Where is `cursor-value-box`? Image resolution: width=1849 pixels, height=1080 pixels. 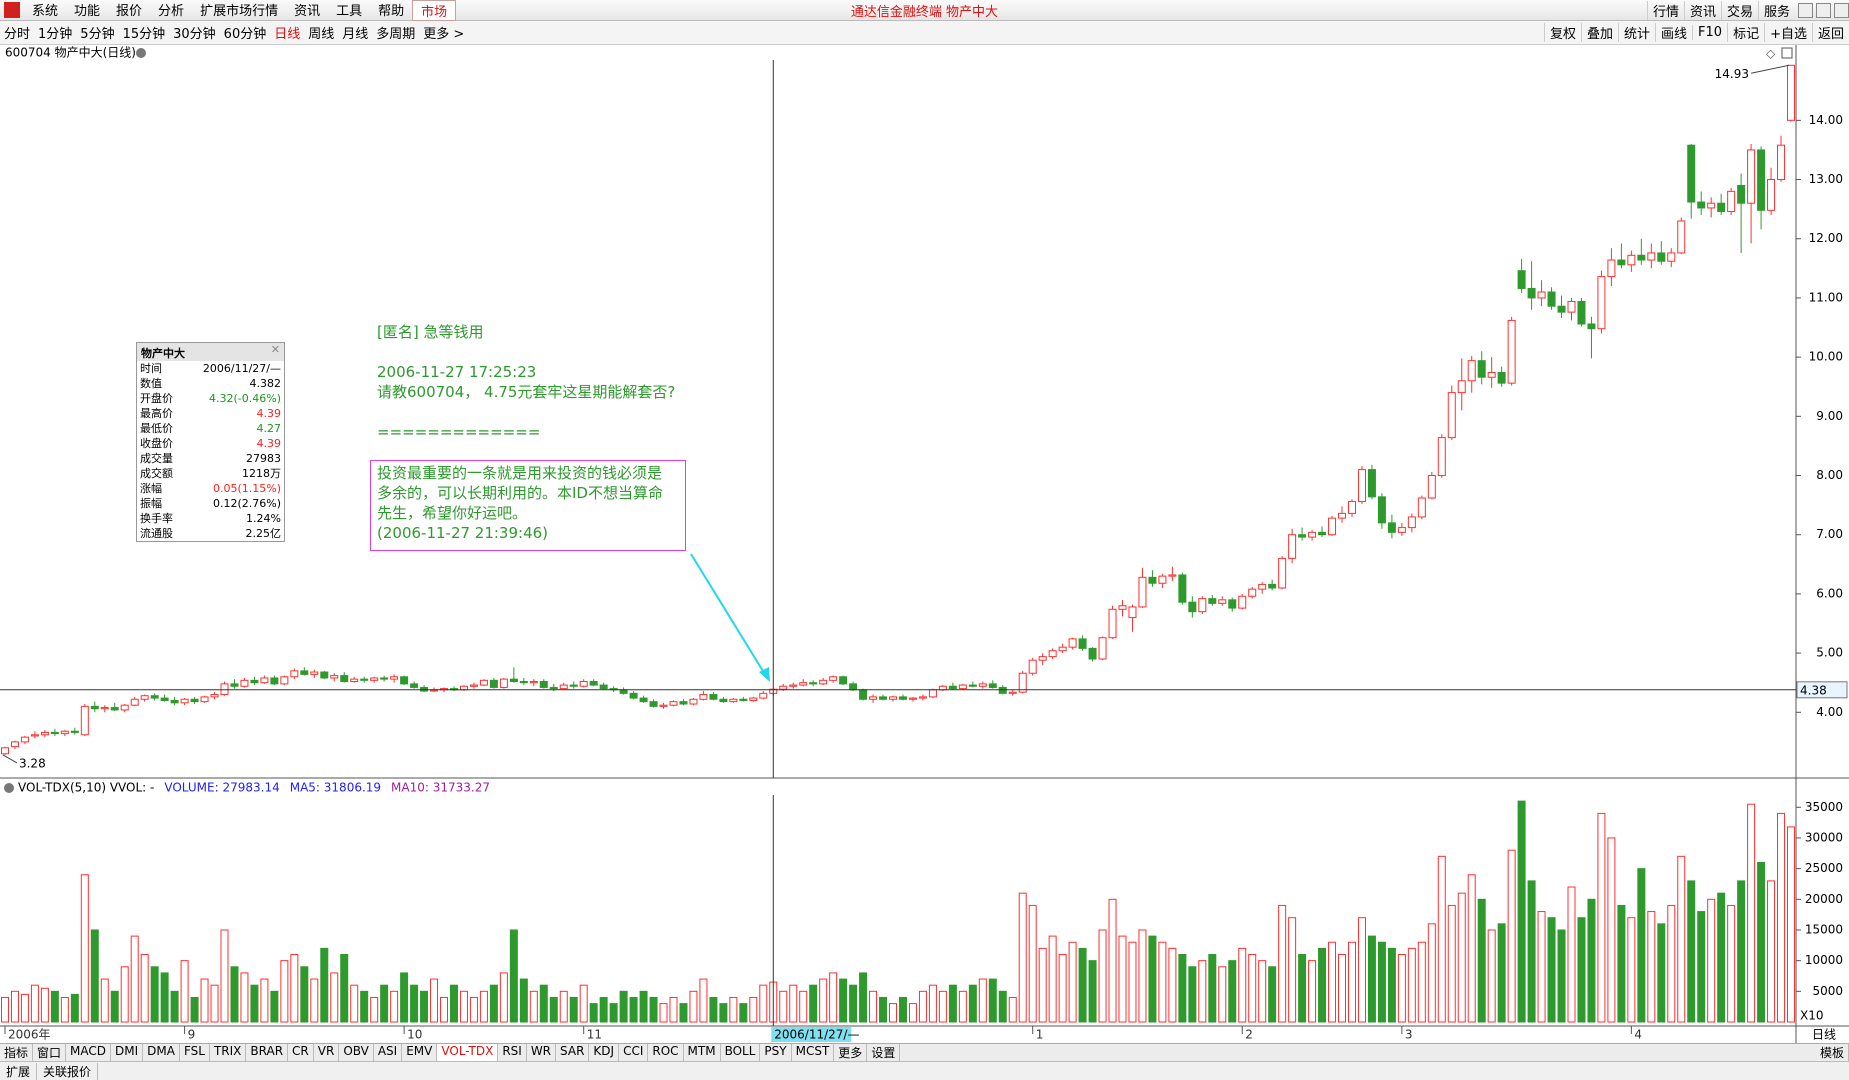
cursor-value-box is located at coordinates (1822, 690).